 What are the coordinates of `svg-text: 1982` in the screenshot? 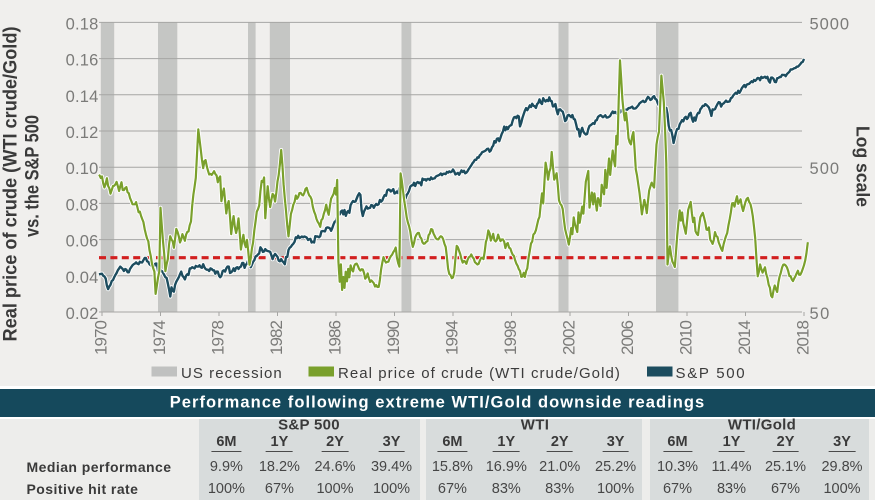 It's located at (276, 337).